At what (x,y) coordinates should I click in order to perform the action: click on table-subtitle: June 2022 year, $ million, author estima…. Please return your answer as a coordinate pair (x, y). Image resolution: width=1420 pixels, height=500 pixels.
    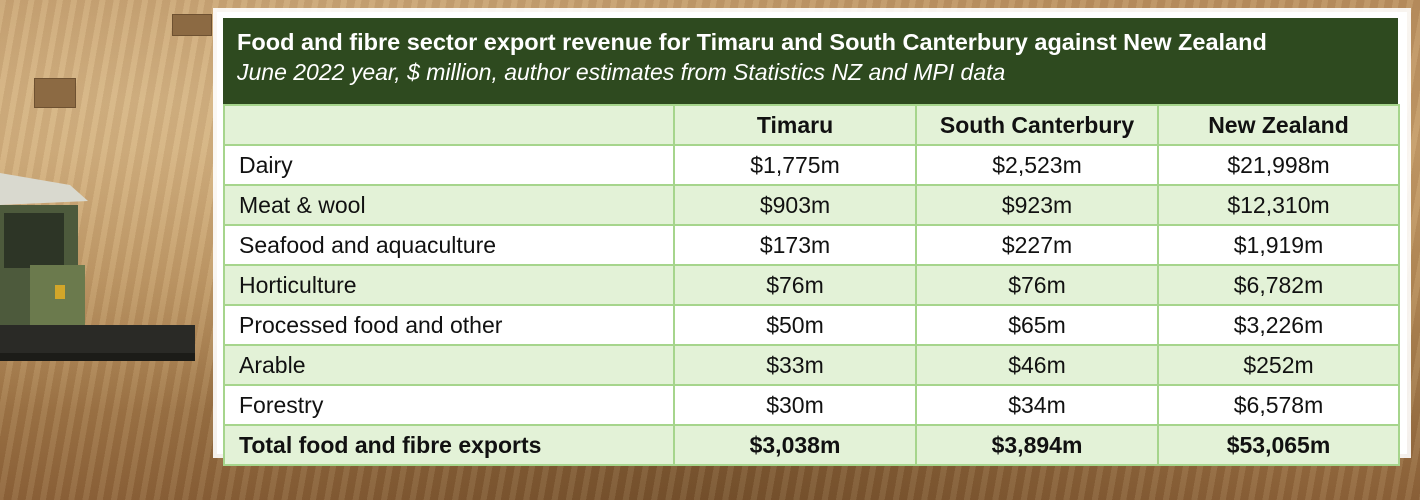
    Looking at the image, I should click on (621, 72).